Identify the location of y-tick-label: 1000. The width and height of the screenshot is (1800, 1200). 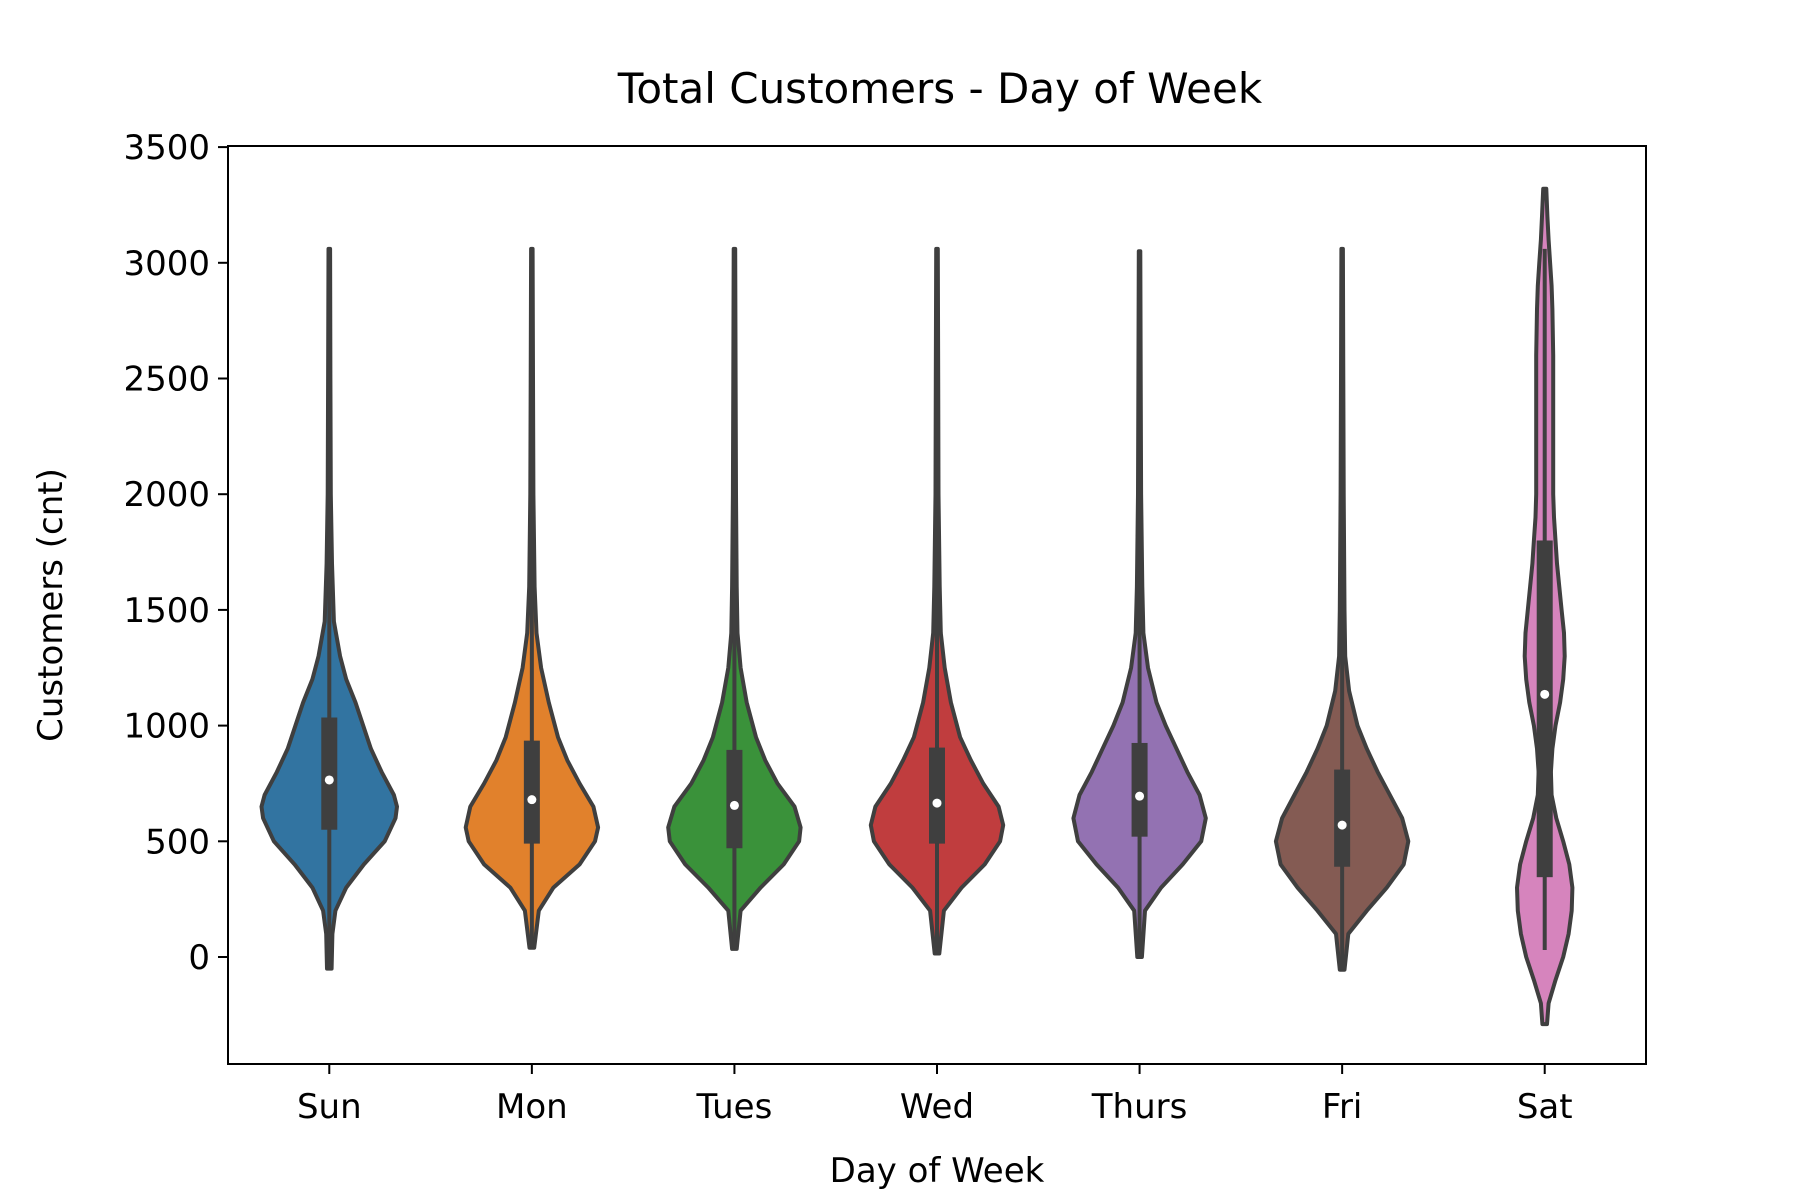
(166, 727).